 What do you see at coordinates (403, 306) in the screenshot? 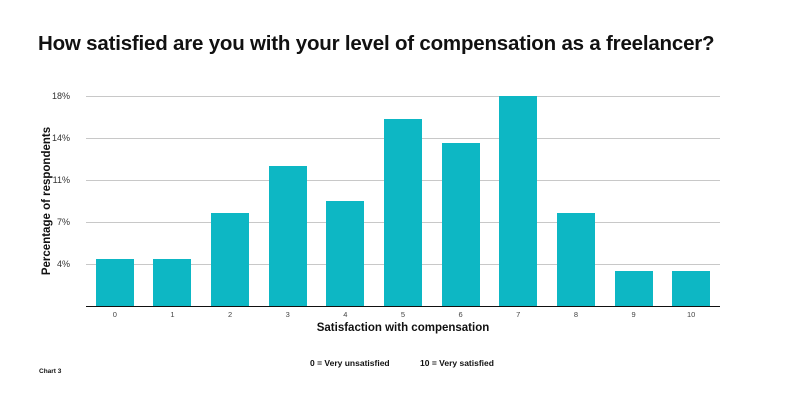
I see `x-axis-line` at bounding box center [403, 306].